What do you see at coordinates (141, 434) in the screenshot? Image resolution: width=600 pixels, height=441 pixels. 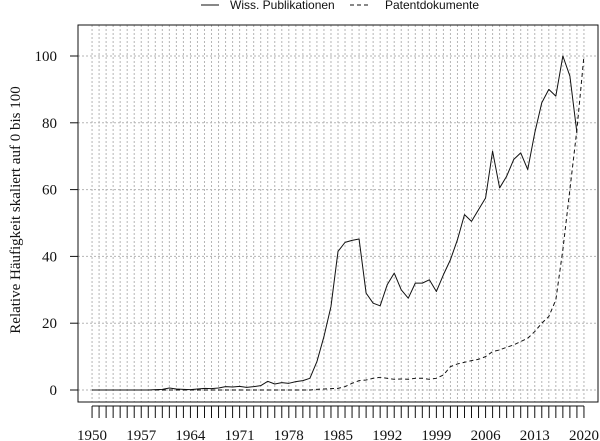 I see `x-tick-label: 1957` at bounding box center [141, 434].